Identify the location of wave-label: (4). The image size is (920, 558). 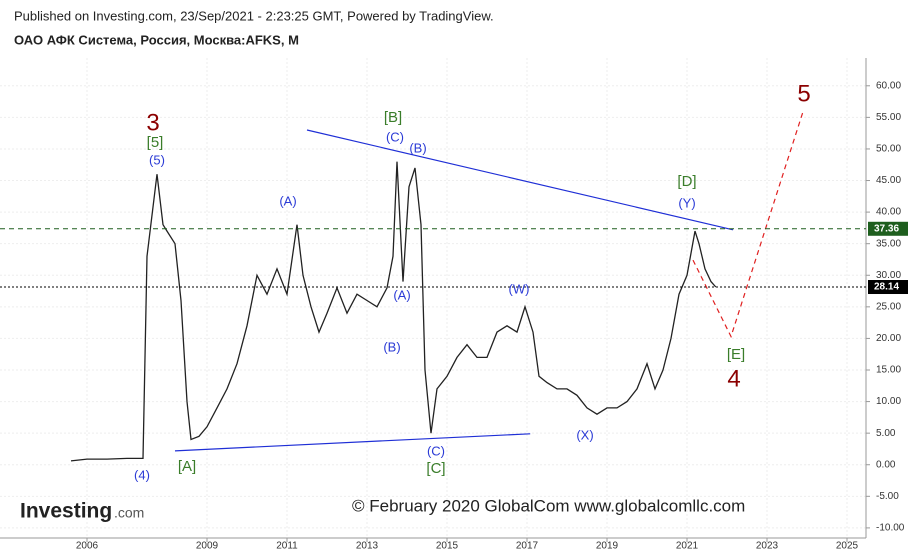
(142, 474).